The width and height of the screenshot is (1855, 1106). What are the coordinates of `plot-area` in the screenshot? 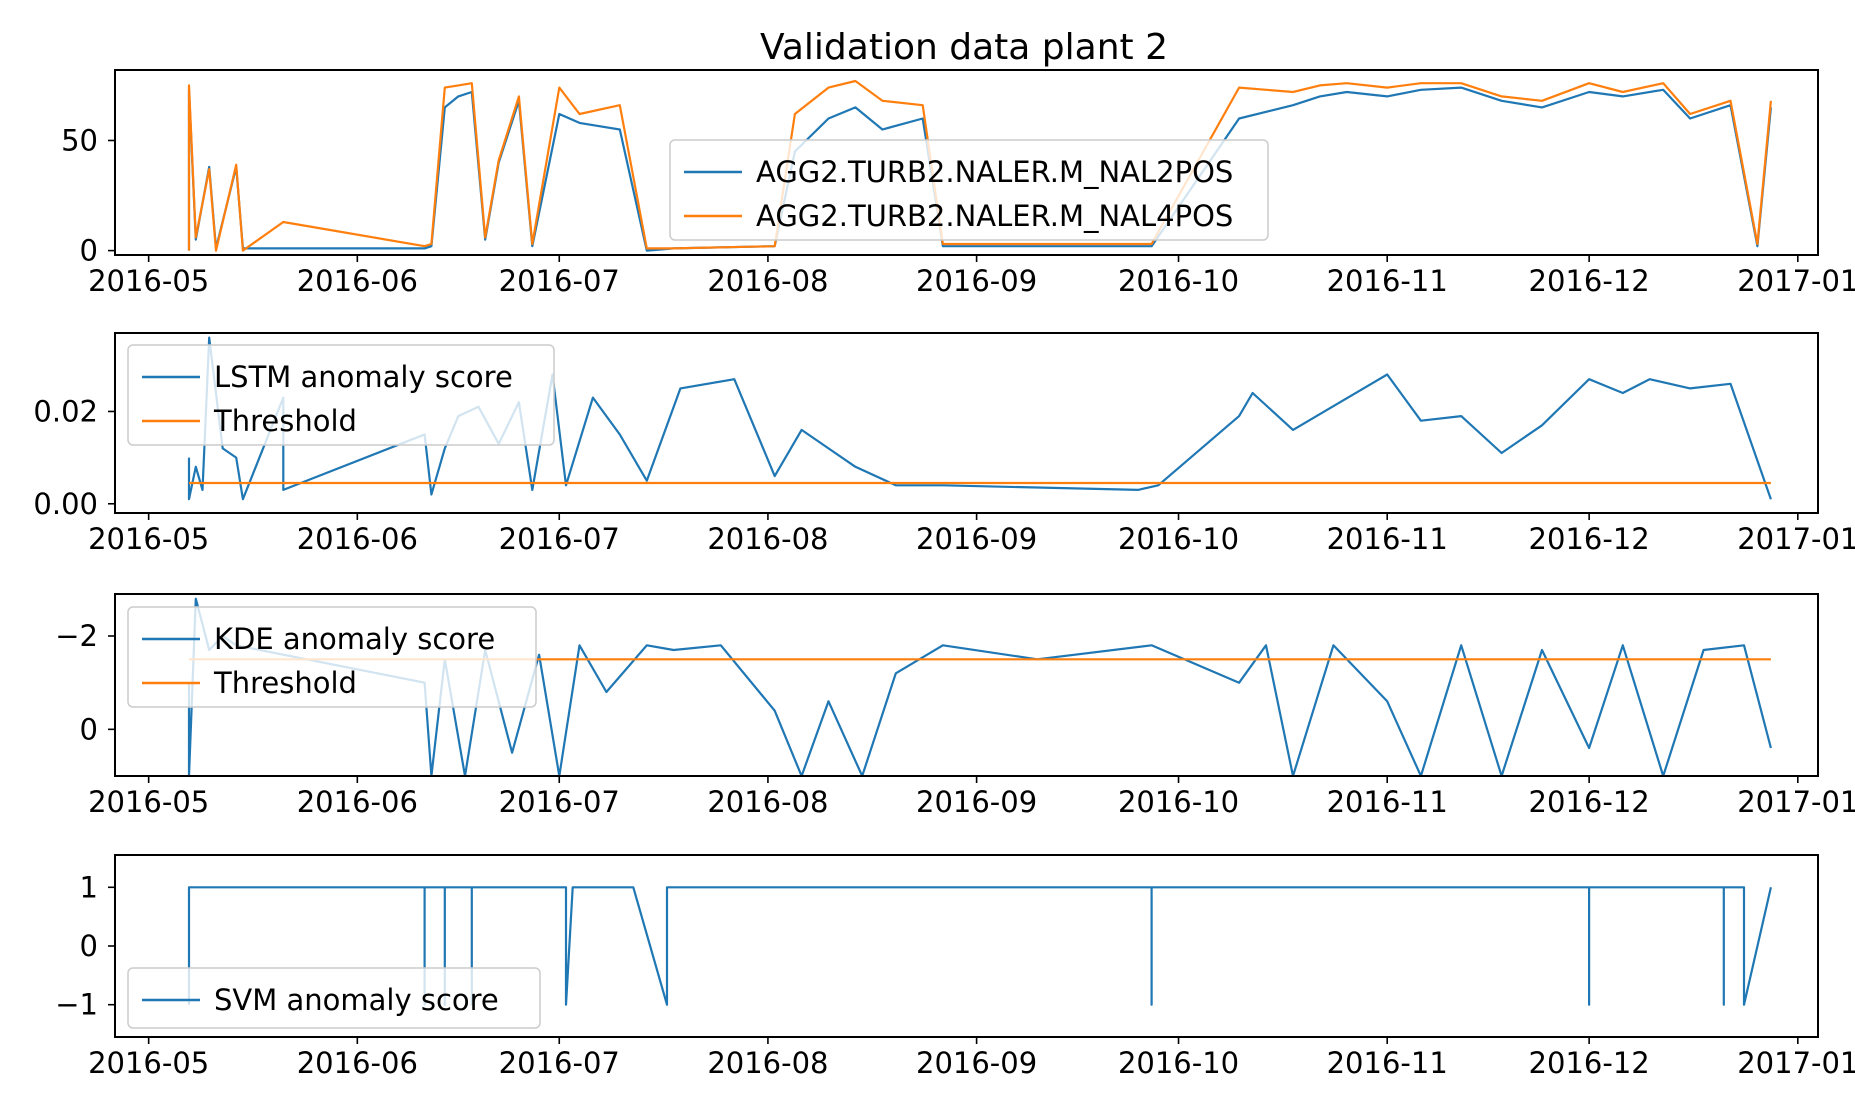 It's located at (979, 946).